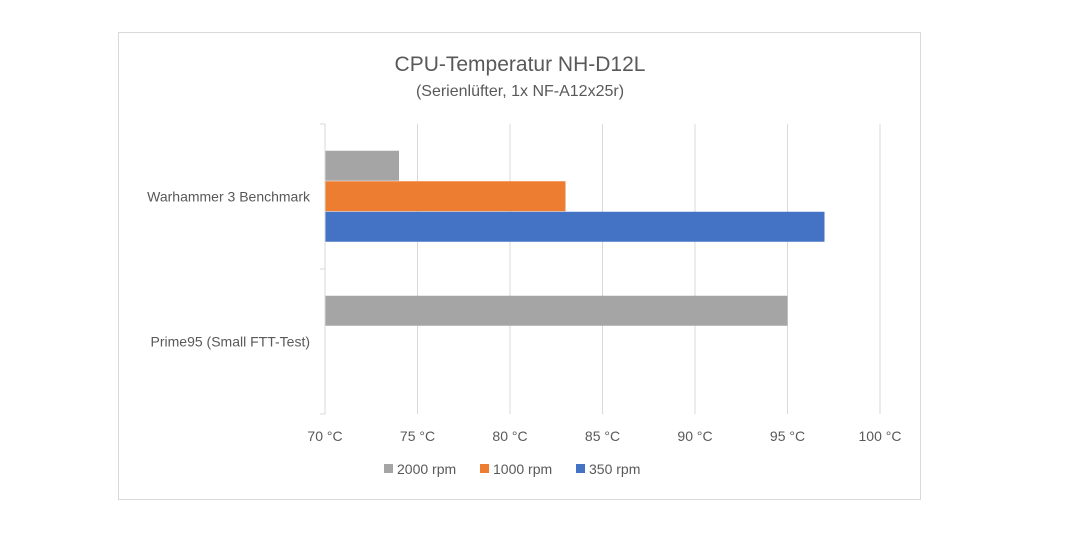 This screenshot has height=535, width=1086. What do you see at coordinates (230, 342) in the screenshot?
I see `category-label: Prime95 (Small FTT-Test)` at bounding box center [230, 342].